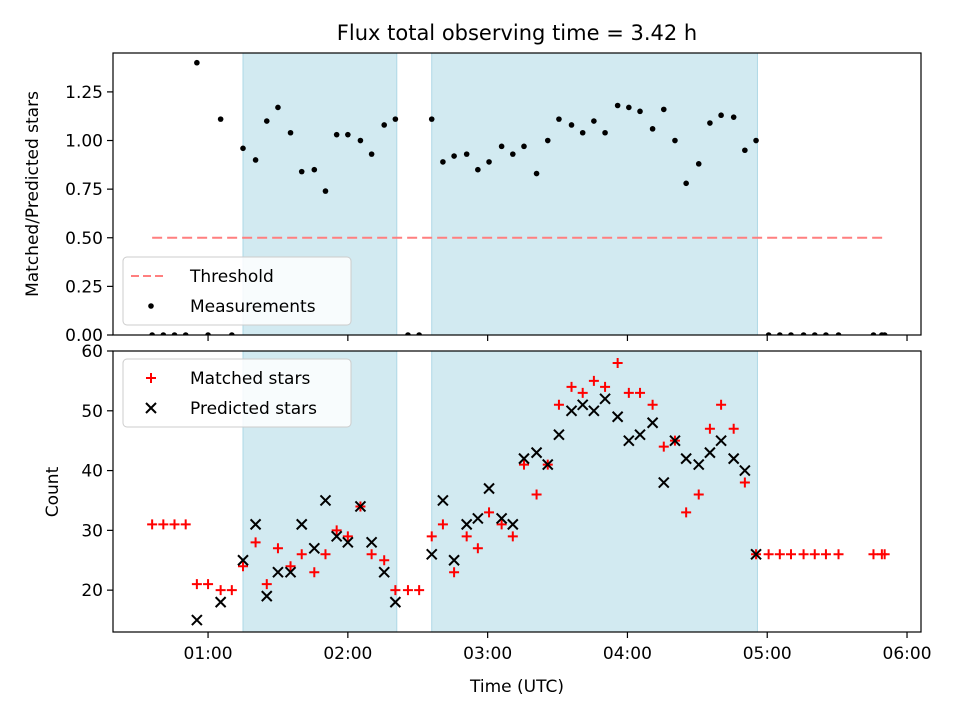 Image resolution: width=960 pixels, height=724 pixels. What do you see at coordinates (237, 291) in the screenshot?
I see `legend-box` at bounding box center [237, 291].